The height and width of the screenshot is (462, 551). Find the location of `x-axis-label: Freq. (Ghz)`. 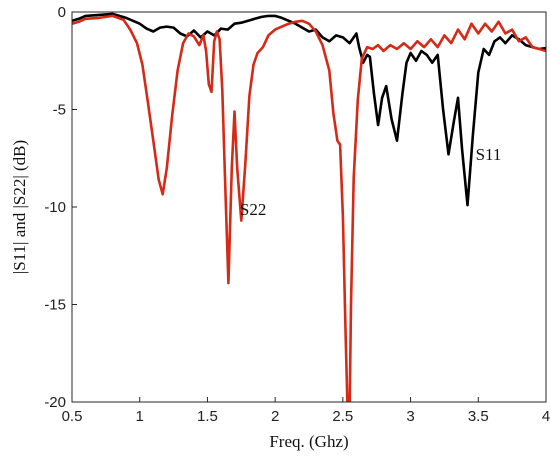

x-axis-label: Freq. (Ghz) is located at coordinates (308, 441).